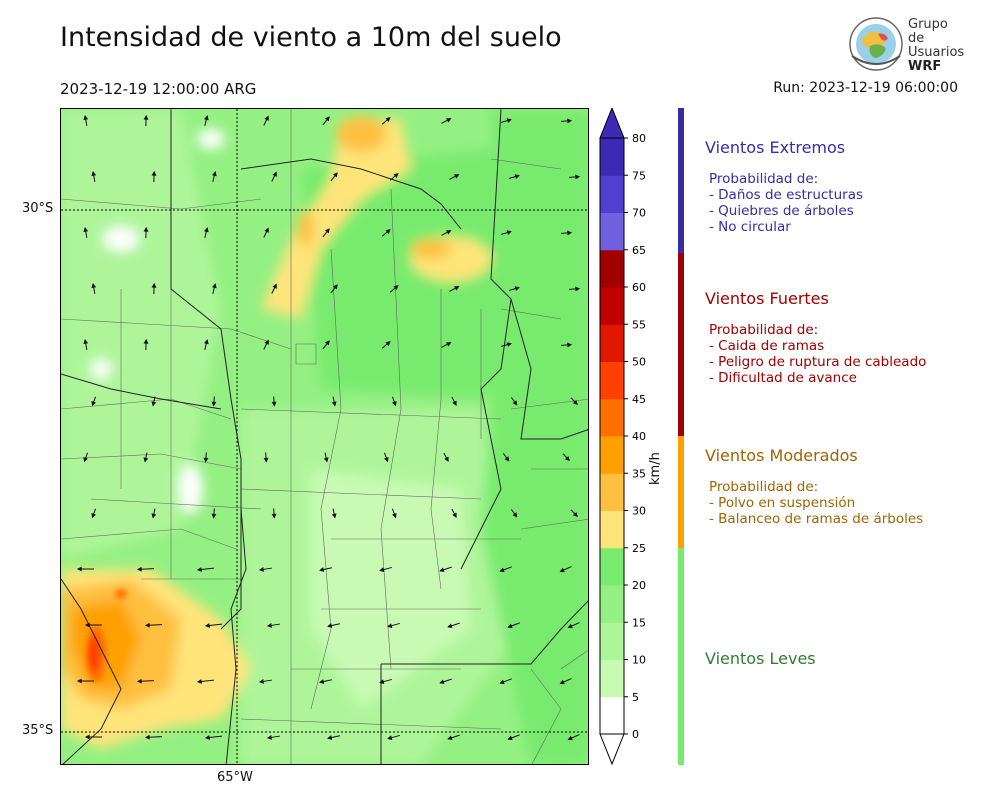  Describe the element at coordinates (865, 88) in the screenshot. I see `run-time: Run: 2023-12-19 06:00:00` at that location.